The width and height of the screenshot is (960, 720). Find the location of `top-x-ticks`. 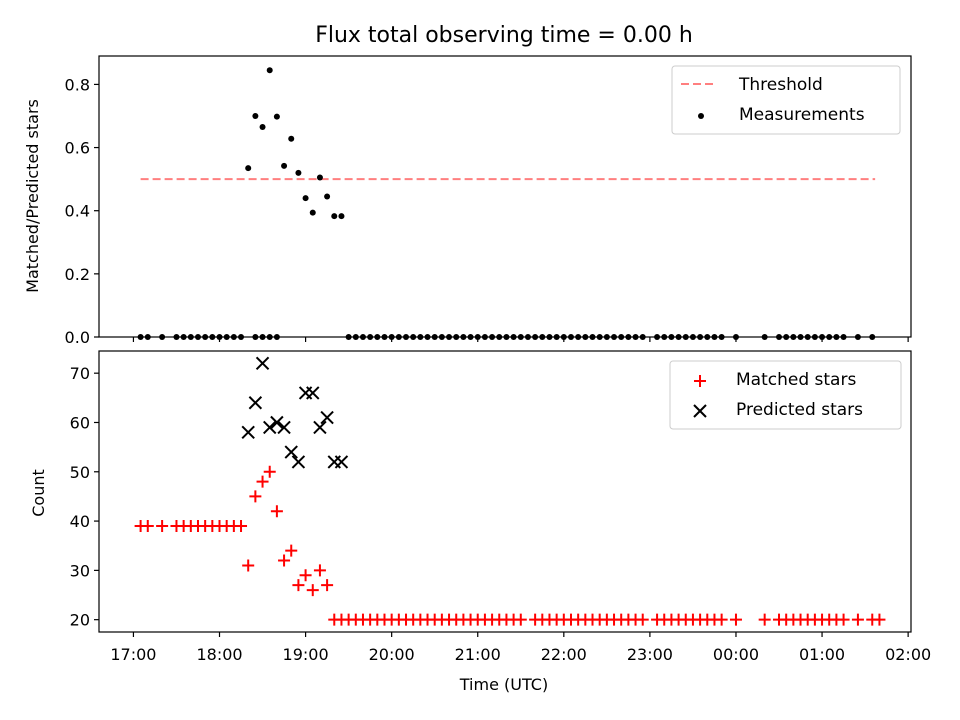

top-x-ticks is located at coordinates (520, 339).